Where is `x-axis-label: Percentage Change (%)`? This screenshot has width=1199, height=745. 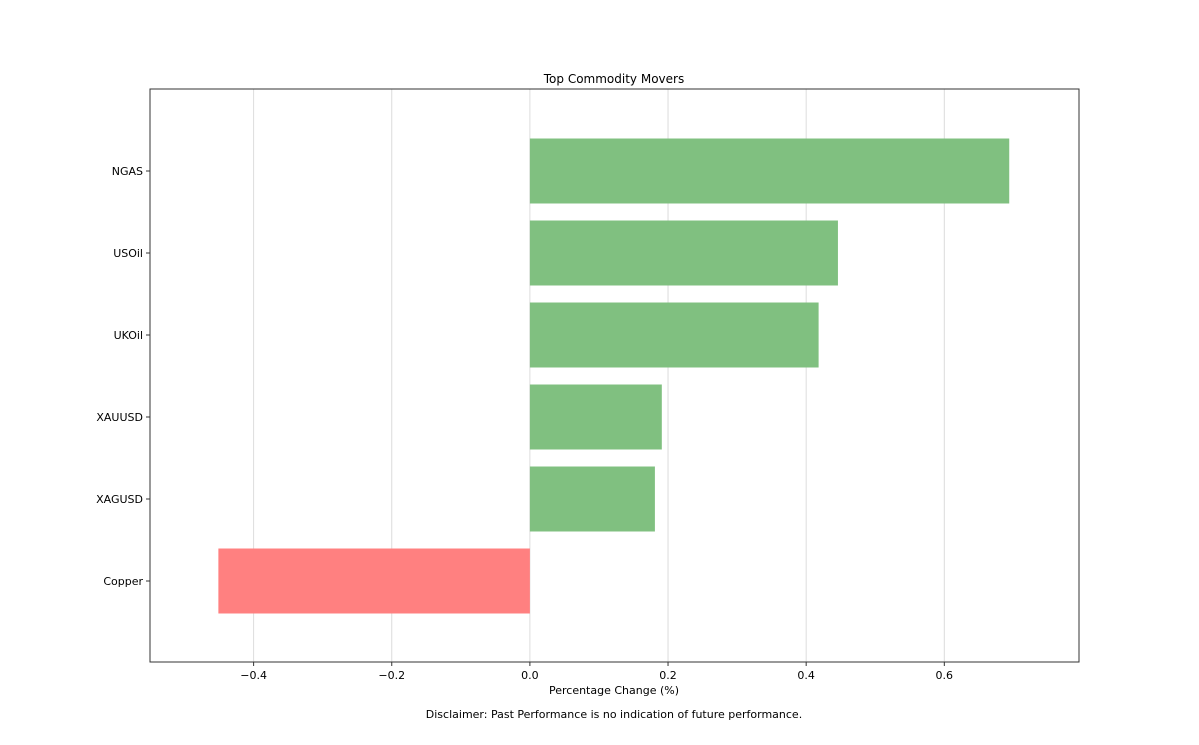
x-axis-label: Percentage Change (%) is located at coordinates (614, 690).